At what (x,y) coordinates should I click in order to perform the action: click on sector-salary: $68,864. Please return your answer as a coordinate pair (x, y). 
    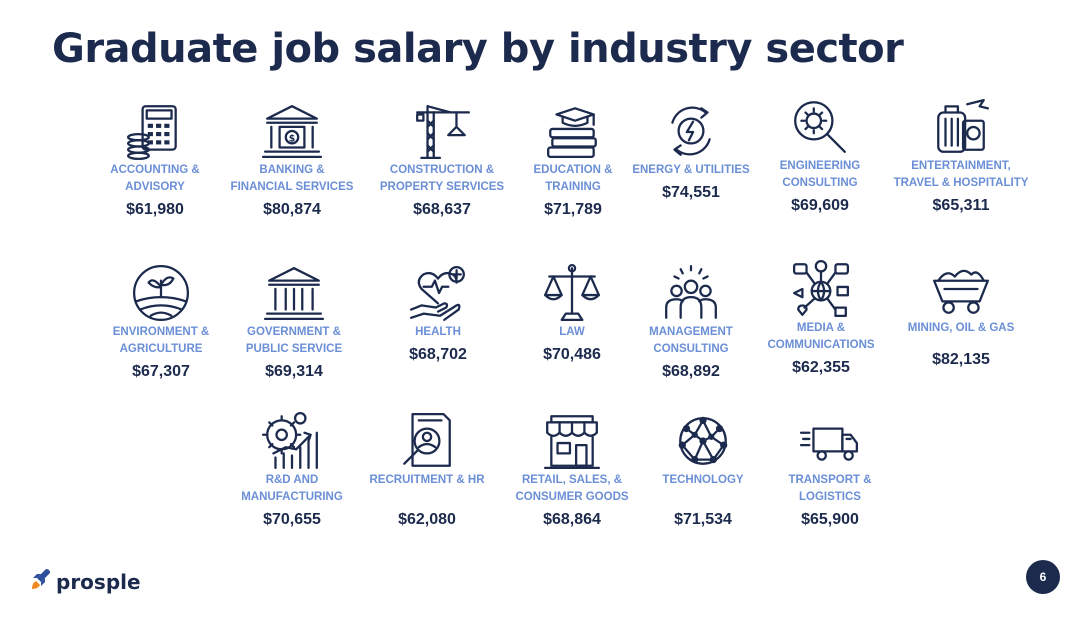
    Looking at the image, I should click on (572, 519).